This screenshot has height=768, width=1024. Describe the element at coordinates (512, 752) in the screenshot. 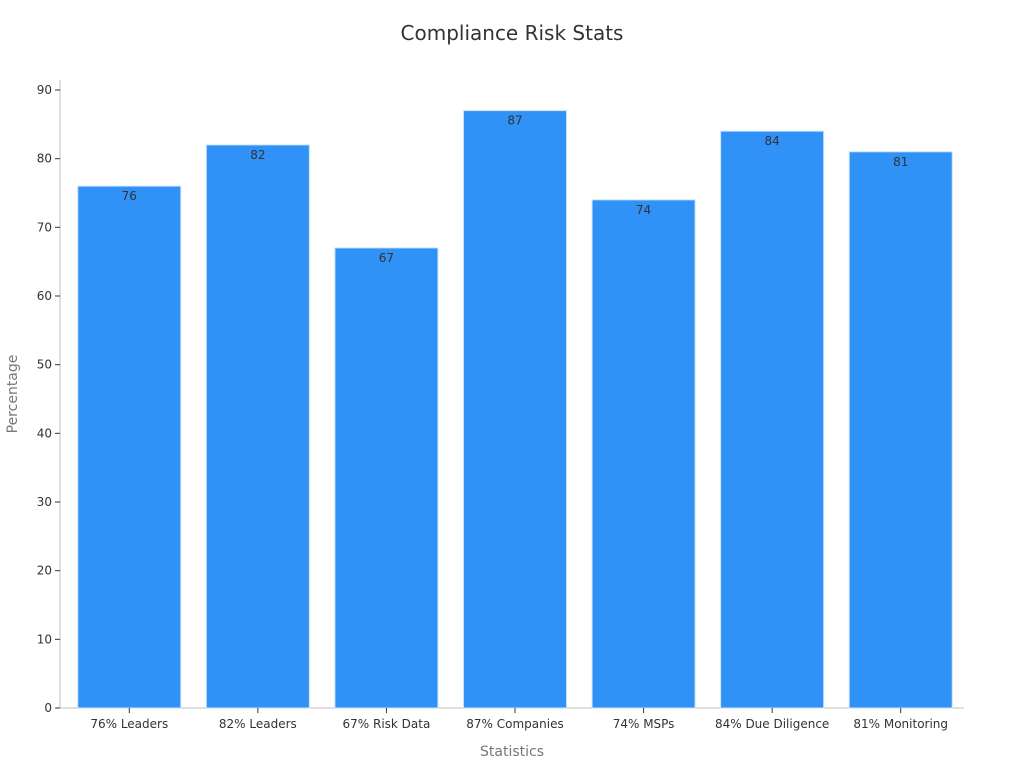

I see `x-axis-label: Statistics` at that location.